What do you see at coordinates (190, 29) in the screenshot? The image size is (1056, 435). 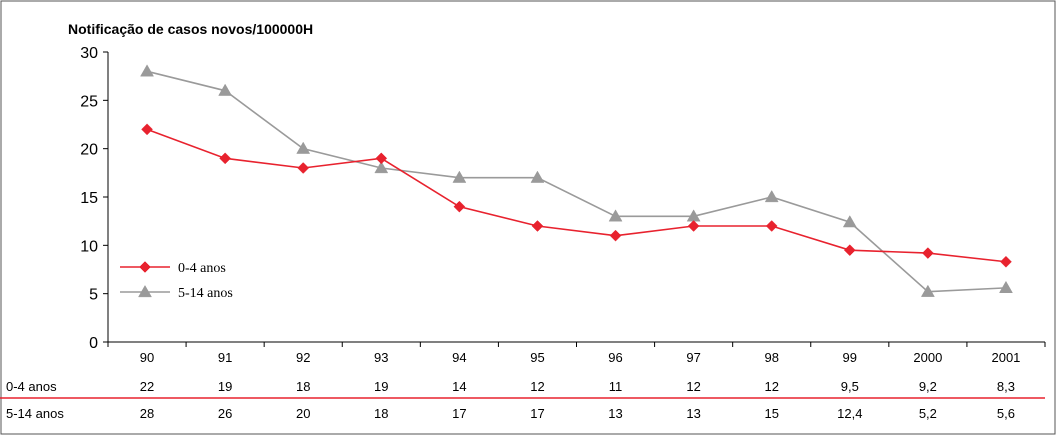 I see `y-axis-title: Notificação de casos novos/100000H` at bounding box center [190, 29].